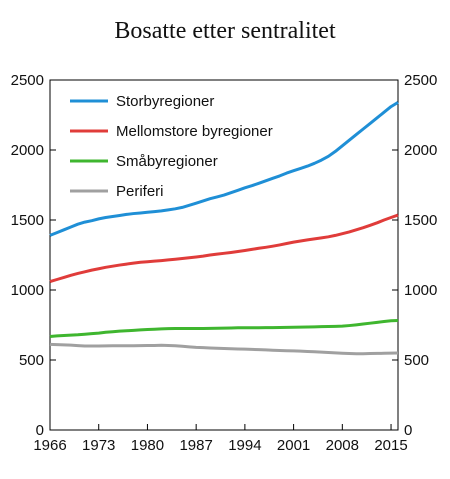 Image resolution: width=450 pixels, height=479 pixels. I want to click on y-tick-label-right: 1500, so click(420, 220).